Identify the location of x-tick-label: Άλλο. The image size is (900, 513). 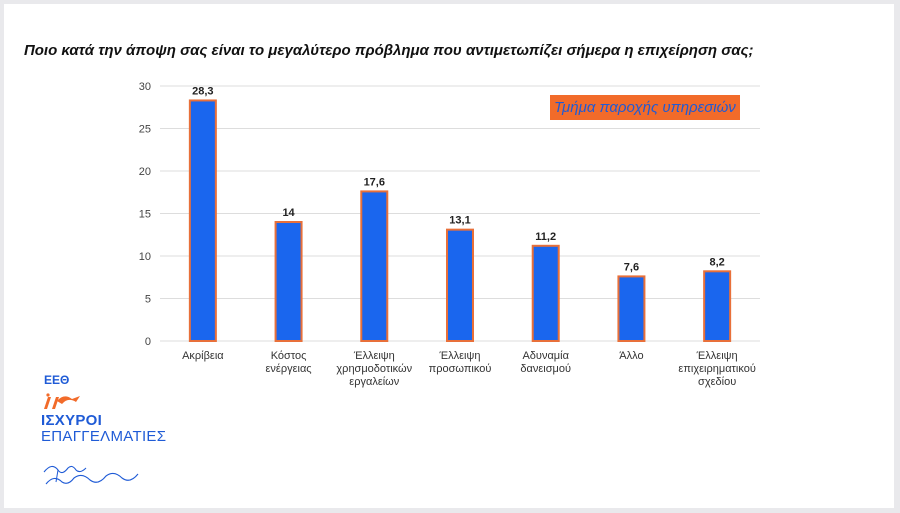
(631, 356).